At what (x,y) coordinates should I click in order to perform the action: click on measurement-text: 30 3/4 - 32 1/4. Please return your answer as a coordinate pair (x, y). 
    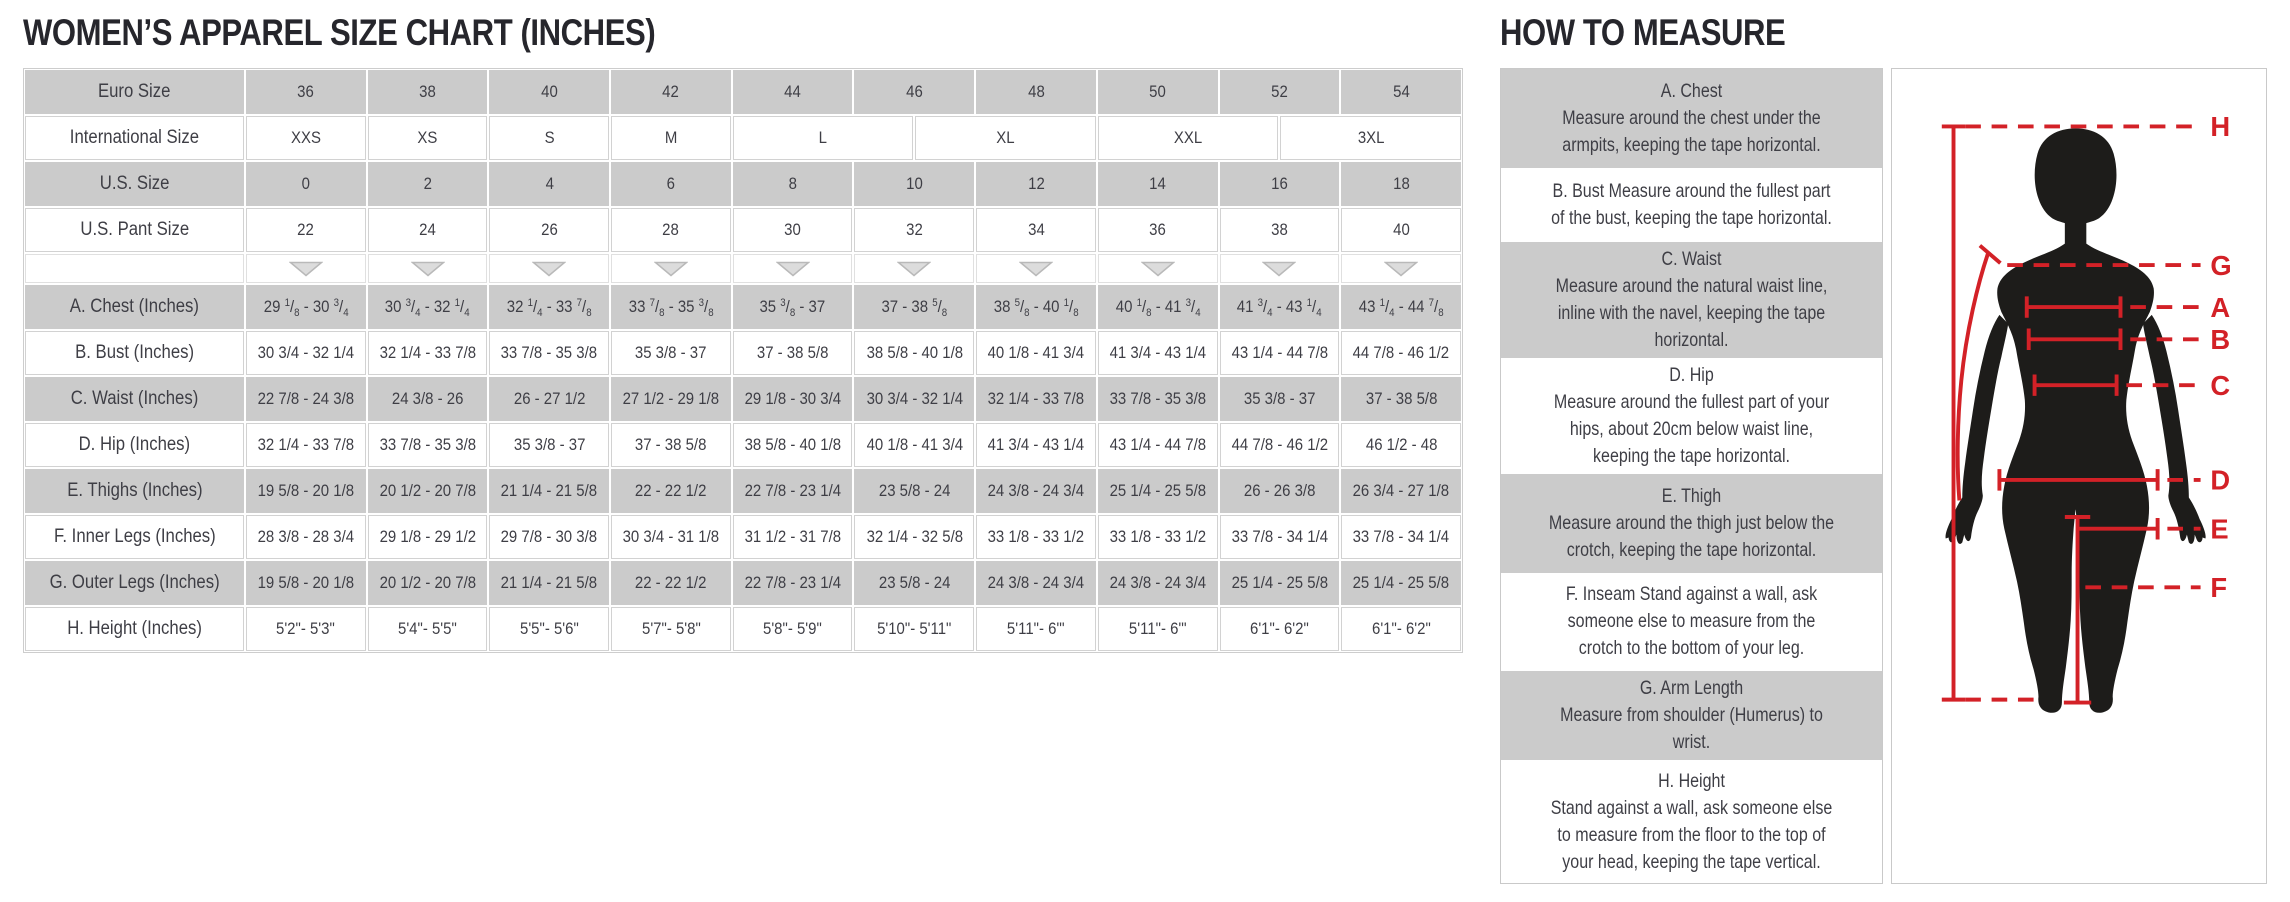
    Looking at the image, I should click on (306, 352).